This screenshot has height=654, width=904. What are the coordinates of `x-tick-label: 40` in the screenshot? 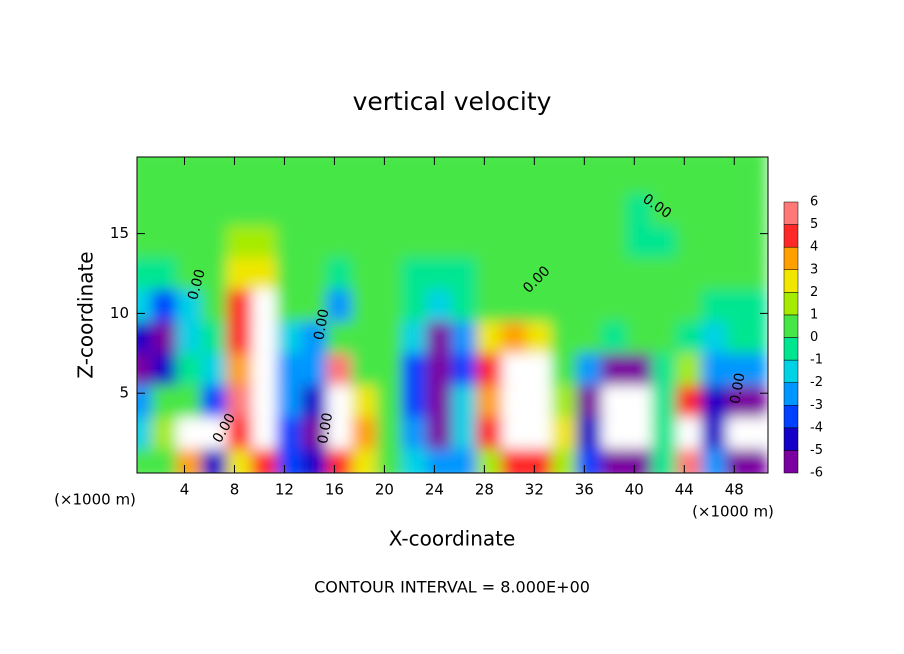 It's located at (634, 490).